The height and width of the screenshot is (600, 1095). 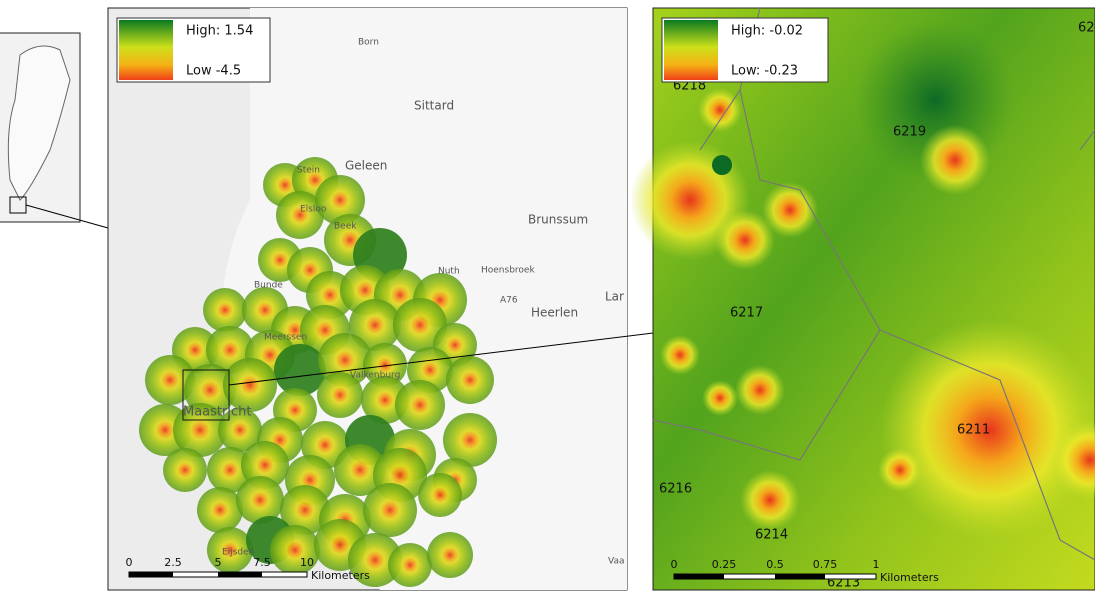 I want to click on postcode-label: 6219, so click(x=909, y=132).